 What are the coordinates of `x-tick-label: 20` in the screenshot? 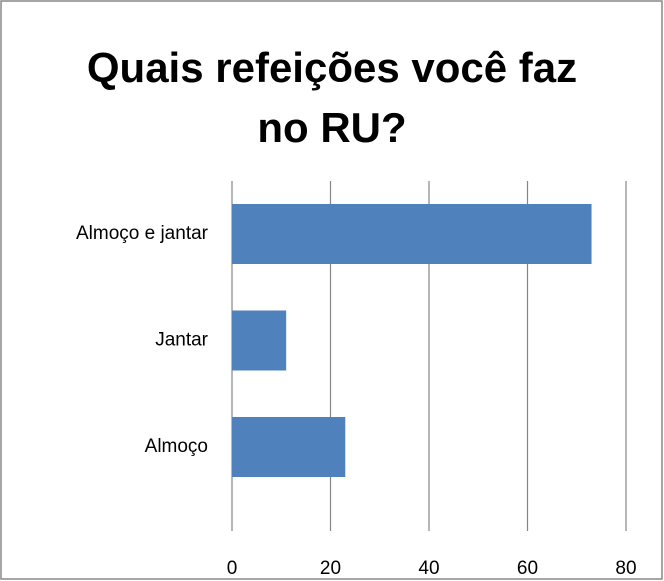 It's located at (330, 568).